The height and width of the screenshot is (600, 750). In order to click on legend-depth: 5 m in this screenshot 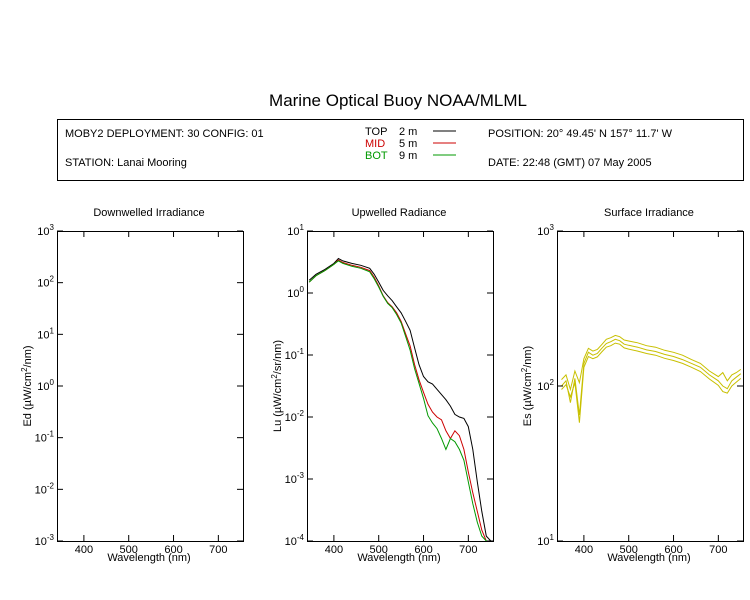, I will do `click(408, 144)`.